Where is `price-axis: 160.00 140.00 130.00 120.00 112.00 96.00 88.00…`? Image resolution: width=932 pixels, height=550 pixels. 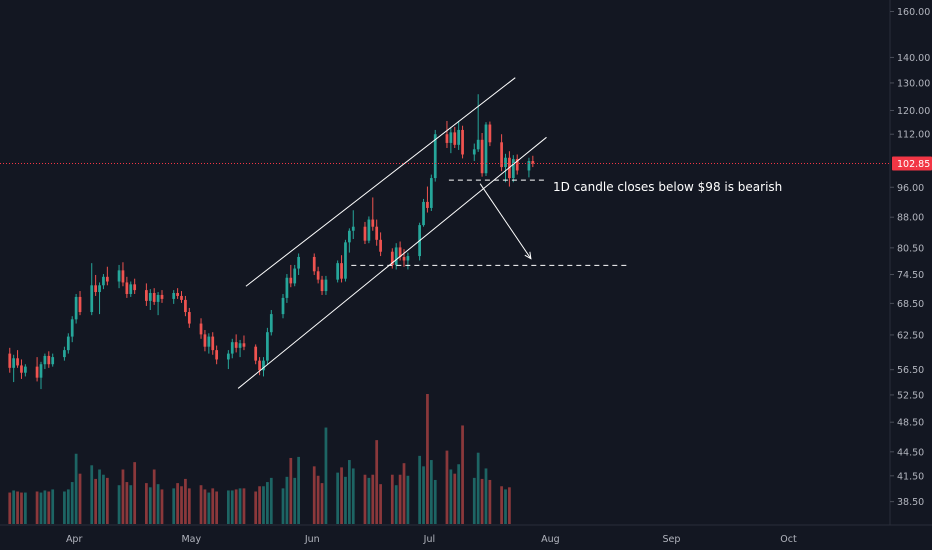 price-axis: 160.00 140.00 130.00 120.00 112.00 96.00 88.00… is located at coordinates (910, 257).